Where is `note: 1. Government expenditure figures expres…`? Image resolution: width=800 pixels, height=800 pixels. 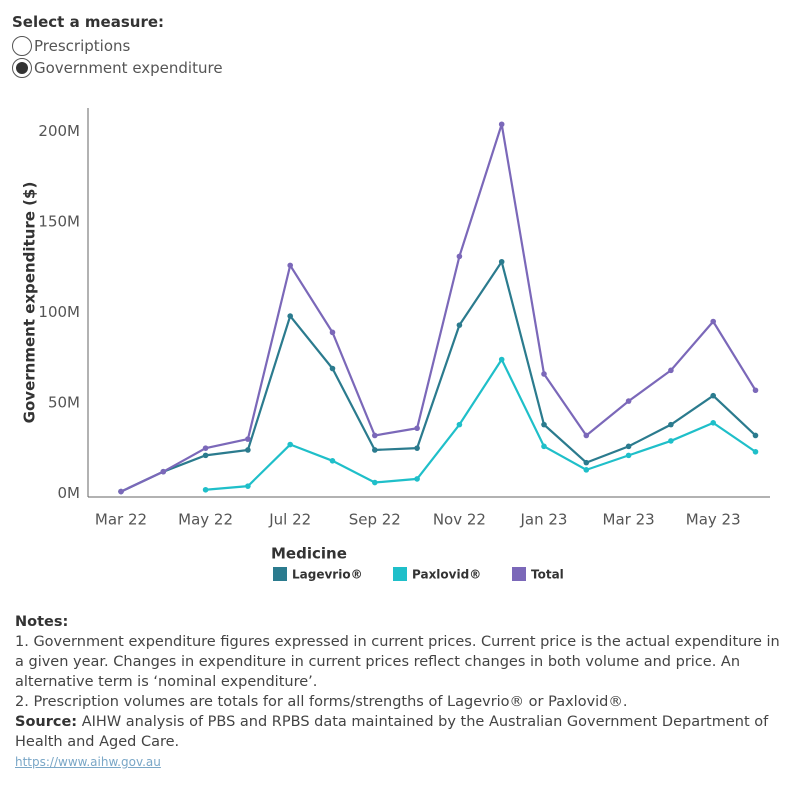
note: 1. Government expenditure figures expres… is located at coordinates (397, 662).